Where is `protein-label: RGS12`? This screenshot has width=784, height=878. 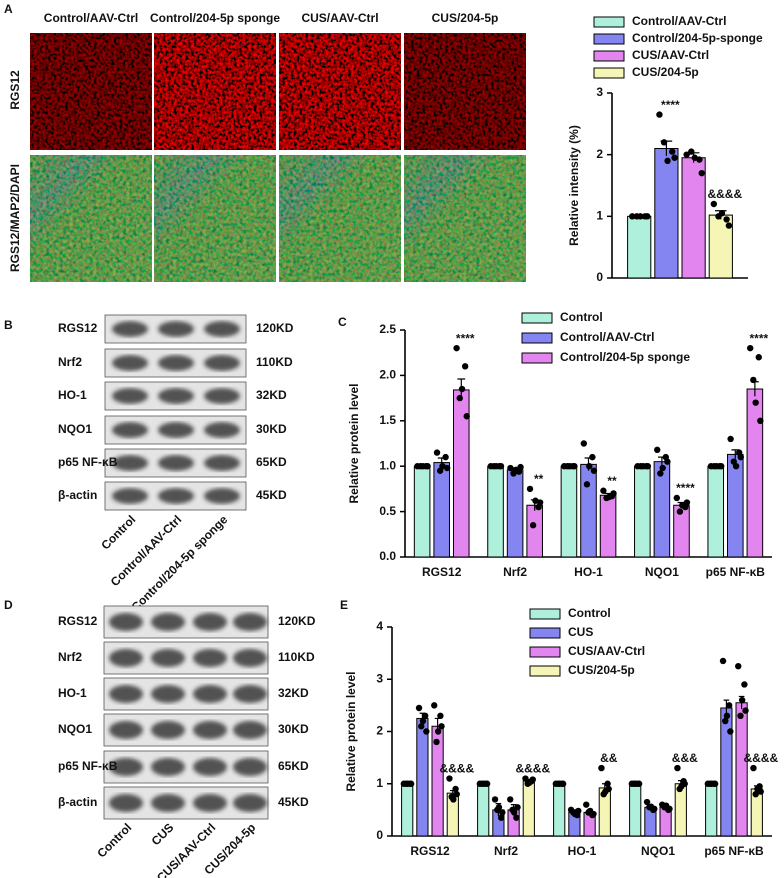 protein-label: RGS12 is located at coordinates (78, 328).